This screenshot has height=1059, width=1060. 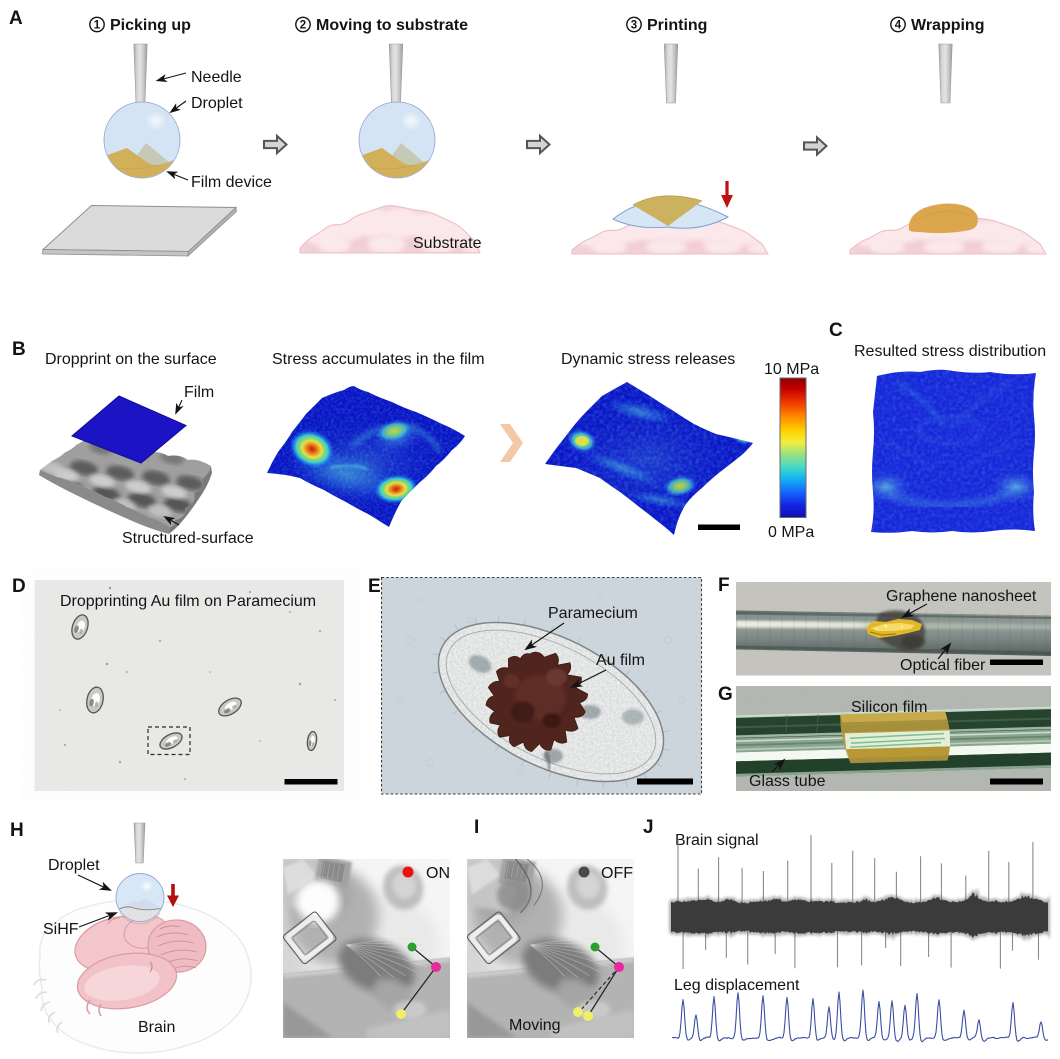 I want to click on svg-text: Film, so click(x=199, y=392).